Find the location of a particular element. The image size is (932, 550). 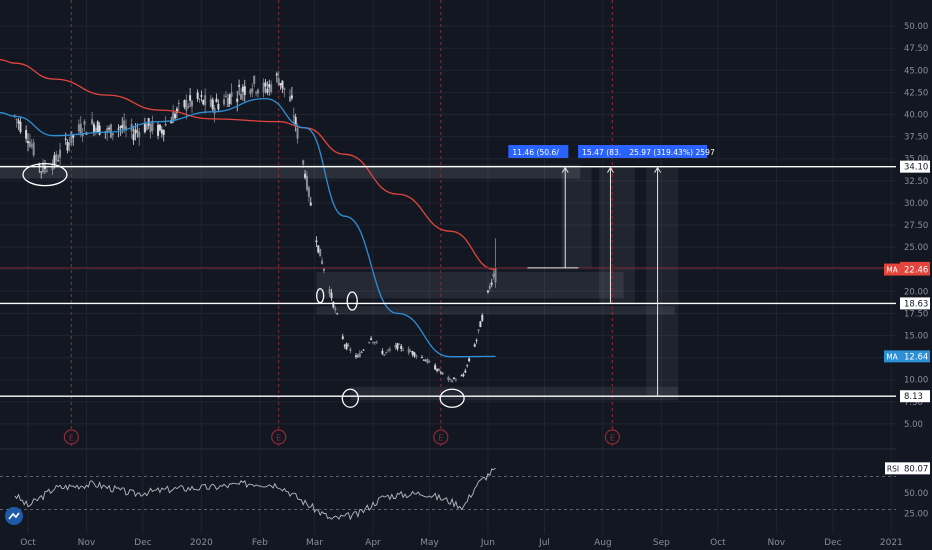

y-tick-label: 32.50 is located at coordinates (916, 182).